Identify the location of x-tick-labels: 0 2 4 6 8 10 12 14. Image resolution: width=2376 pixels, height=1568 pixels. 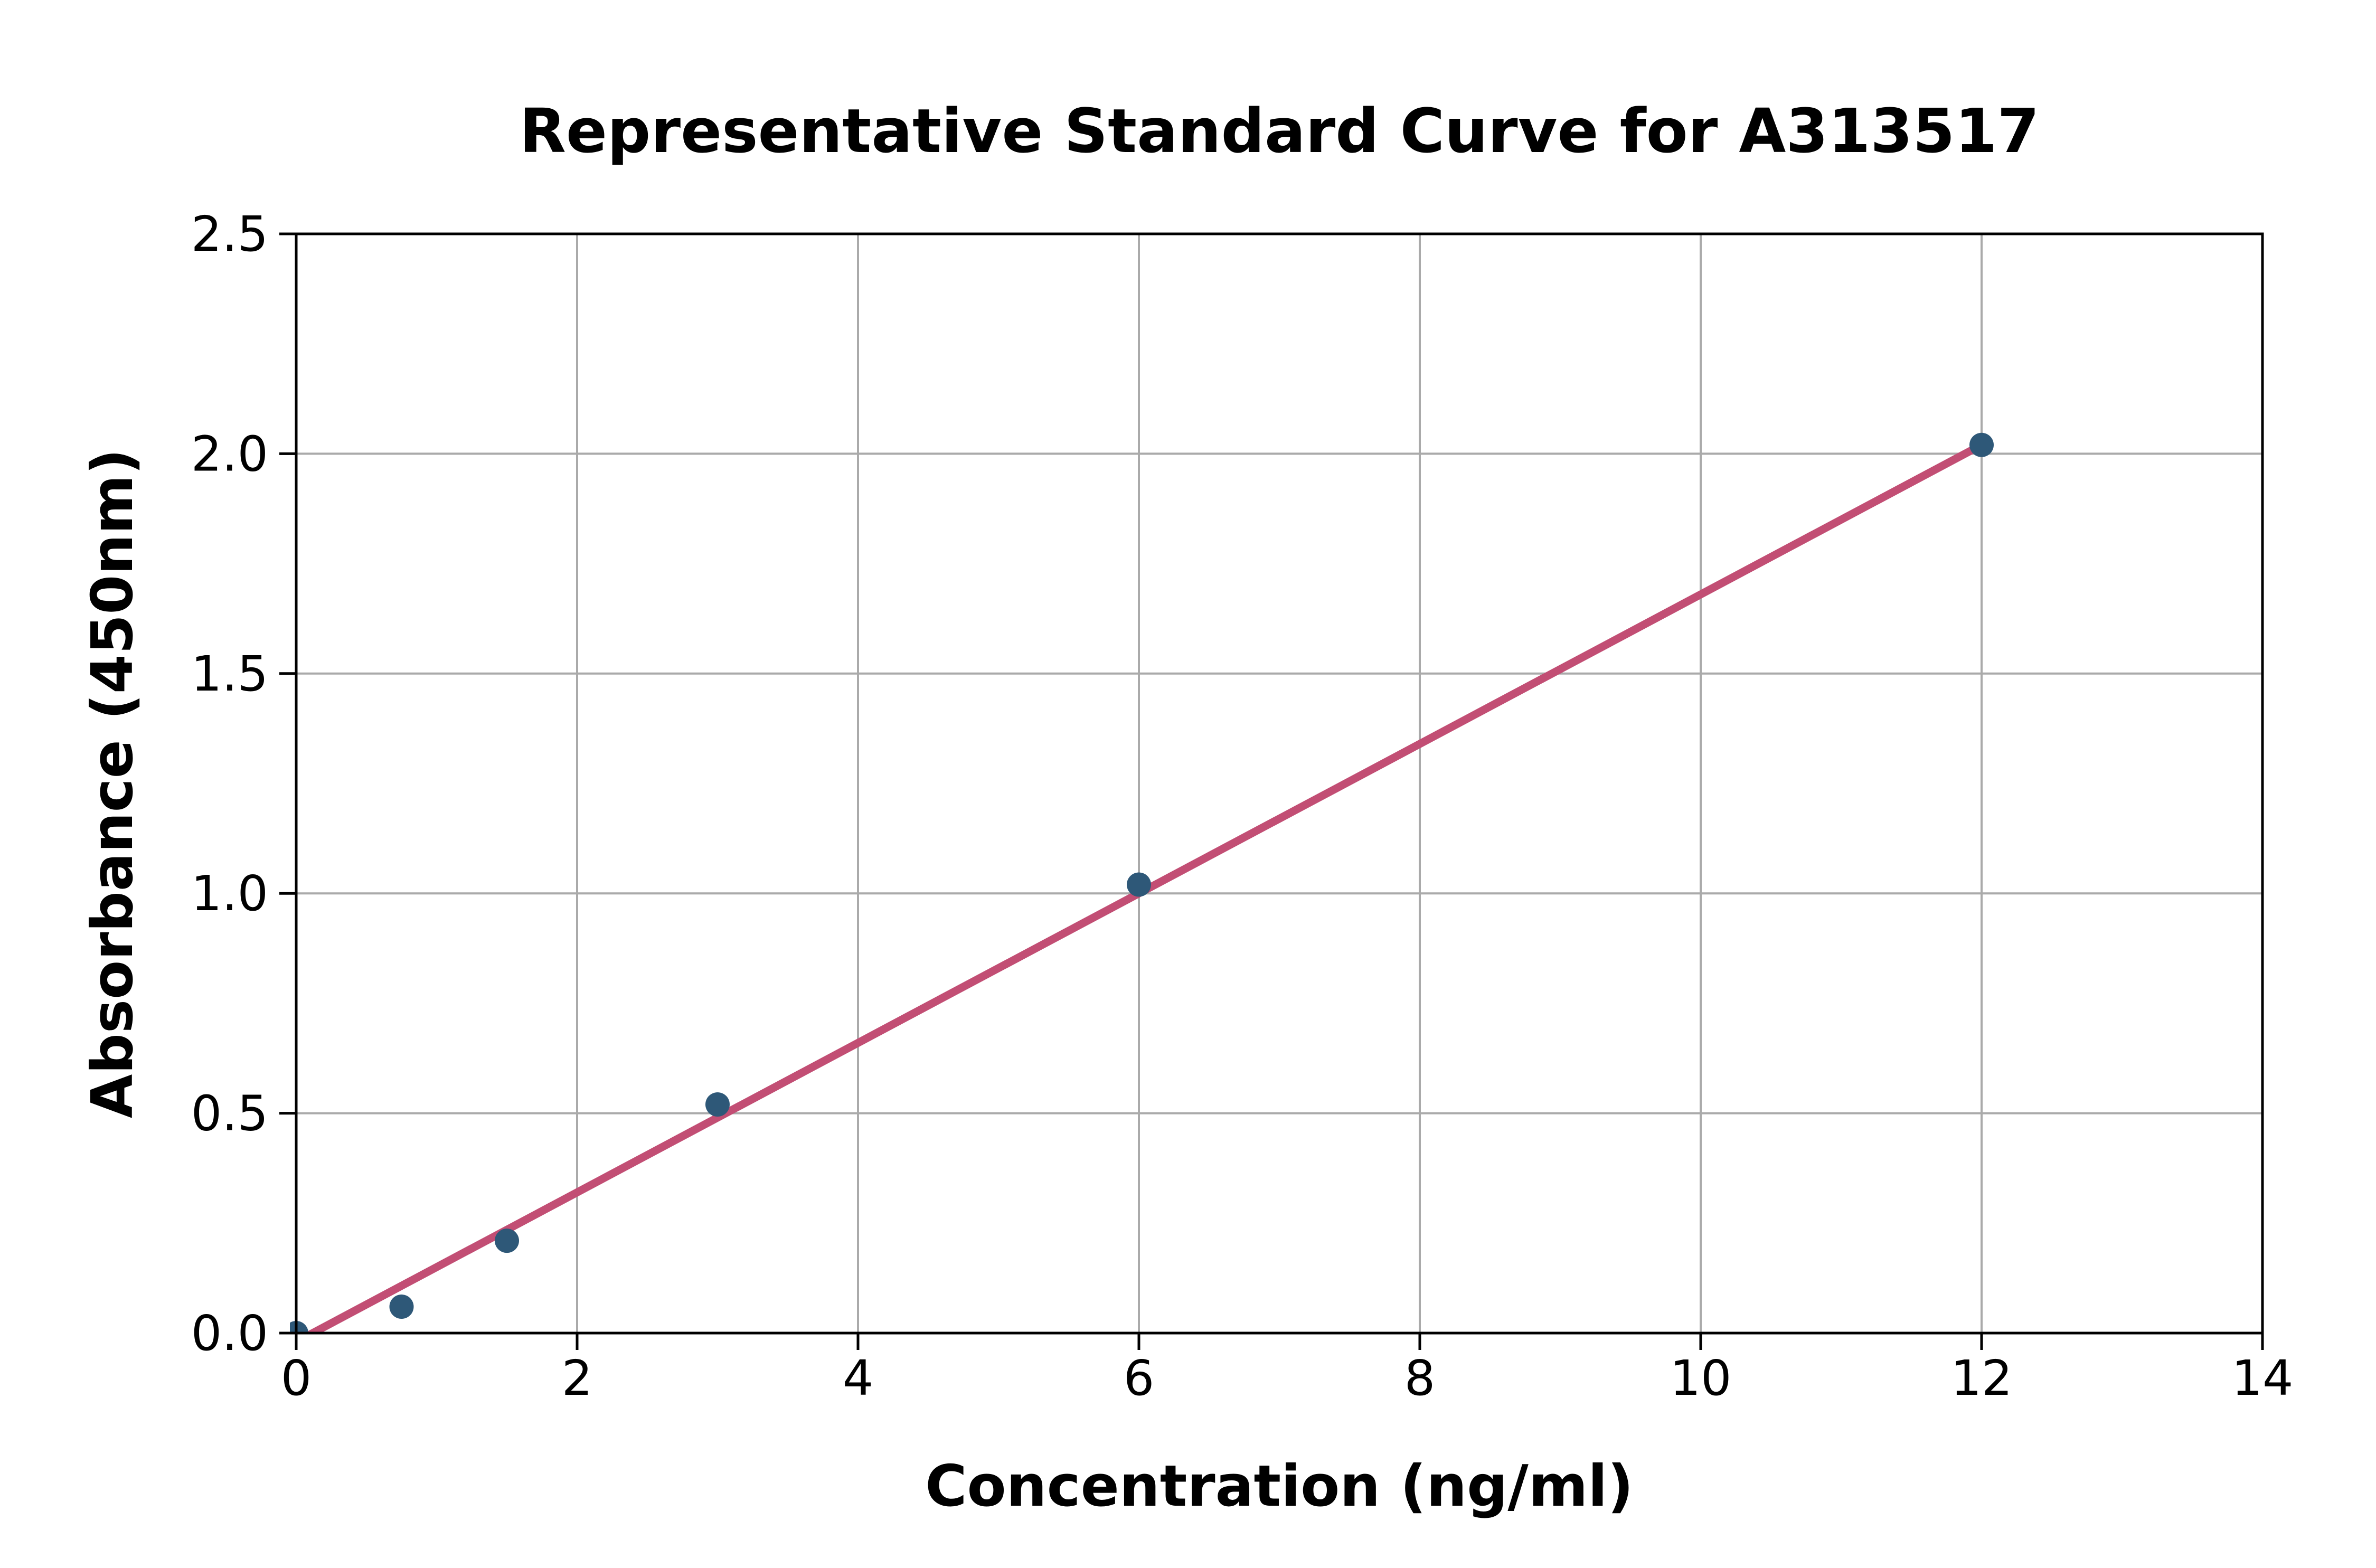
(1288, 1378).